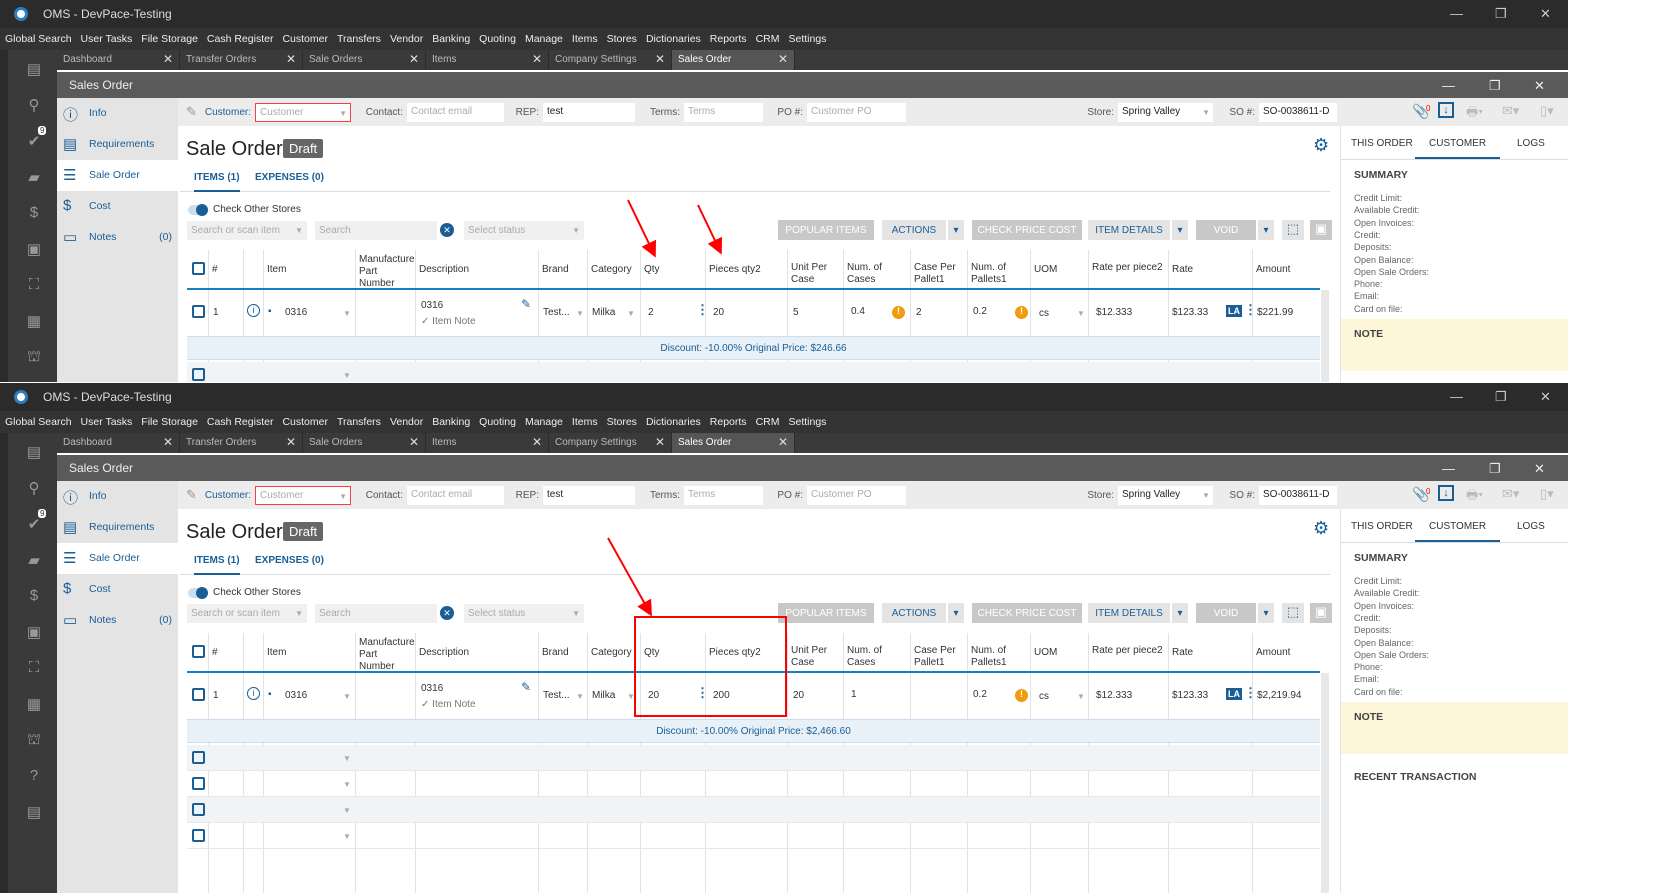 The image size is (1658, 893). What do you see at coordinates (673, 422) in the screenshot?
I see `menu-item: Dictionaries` at bounding box center [673, 422].